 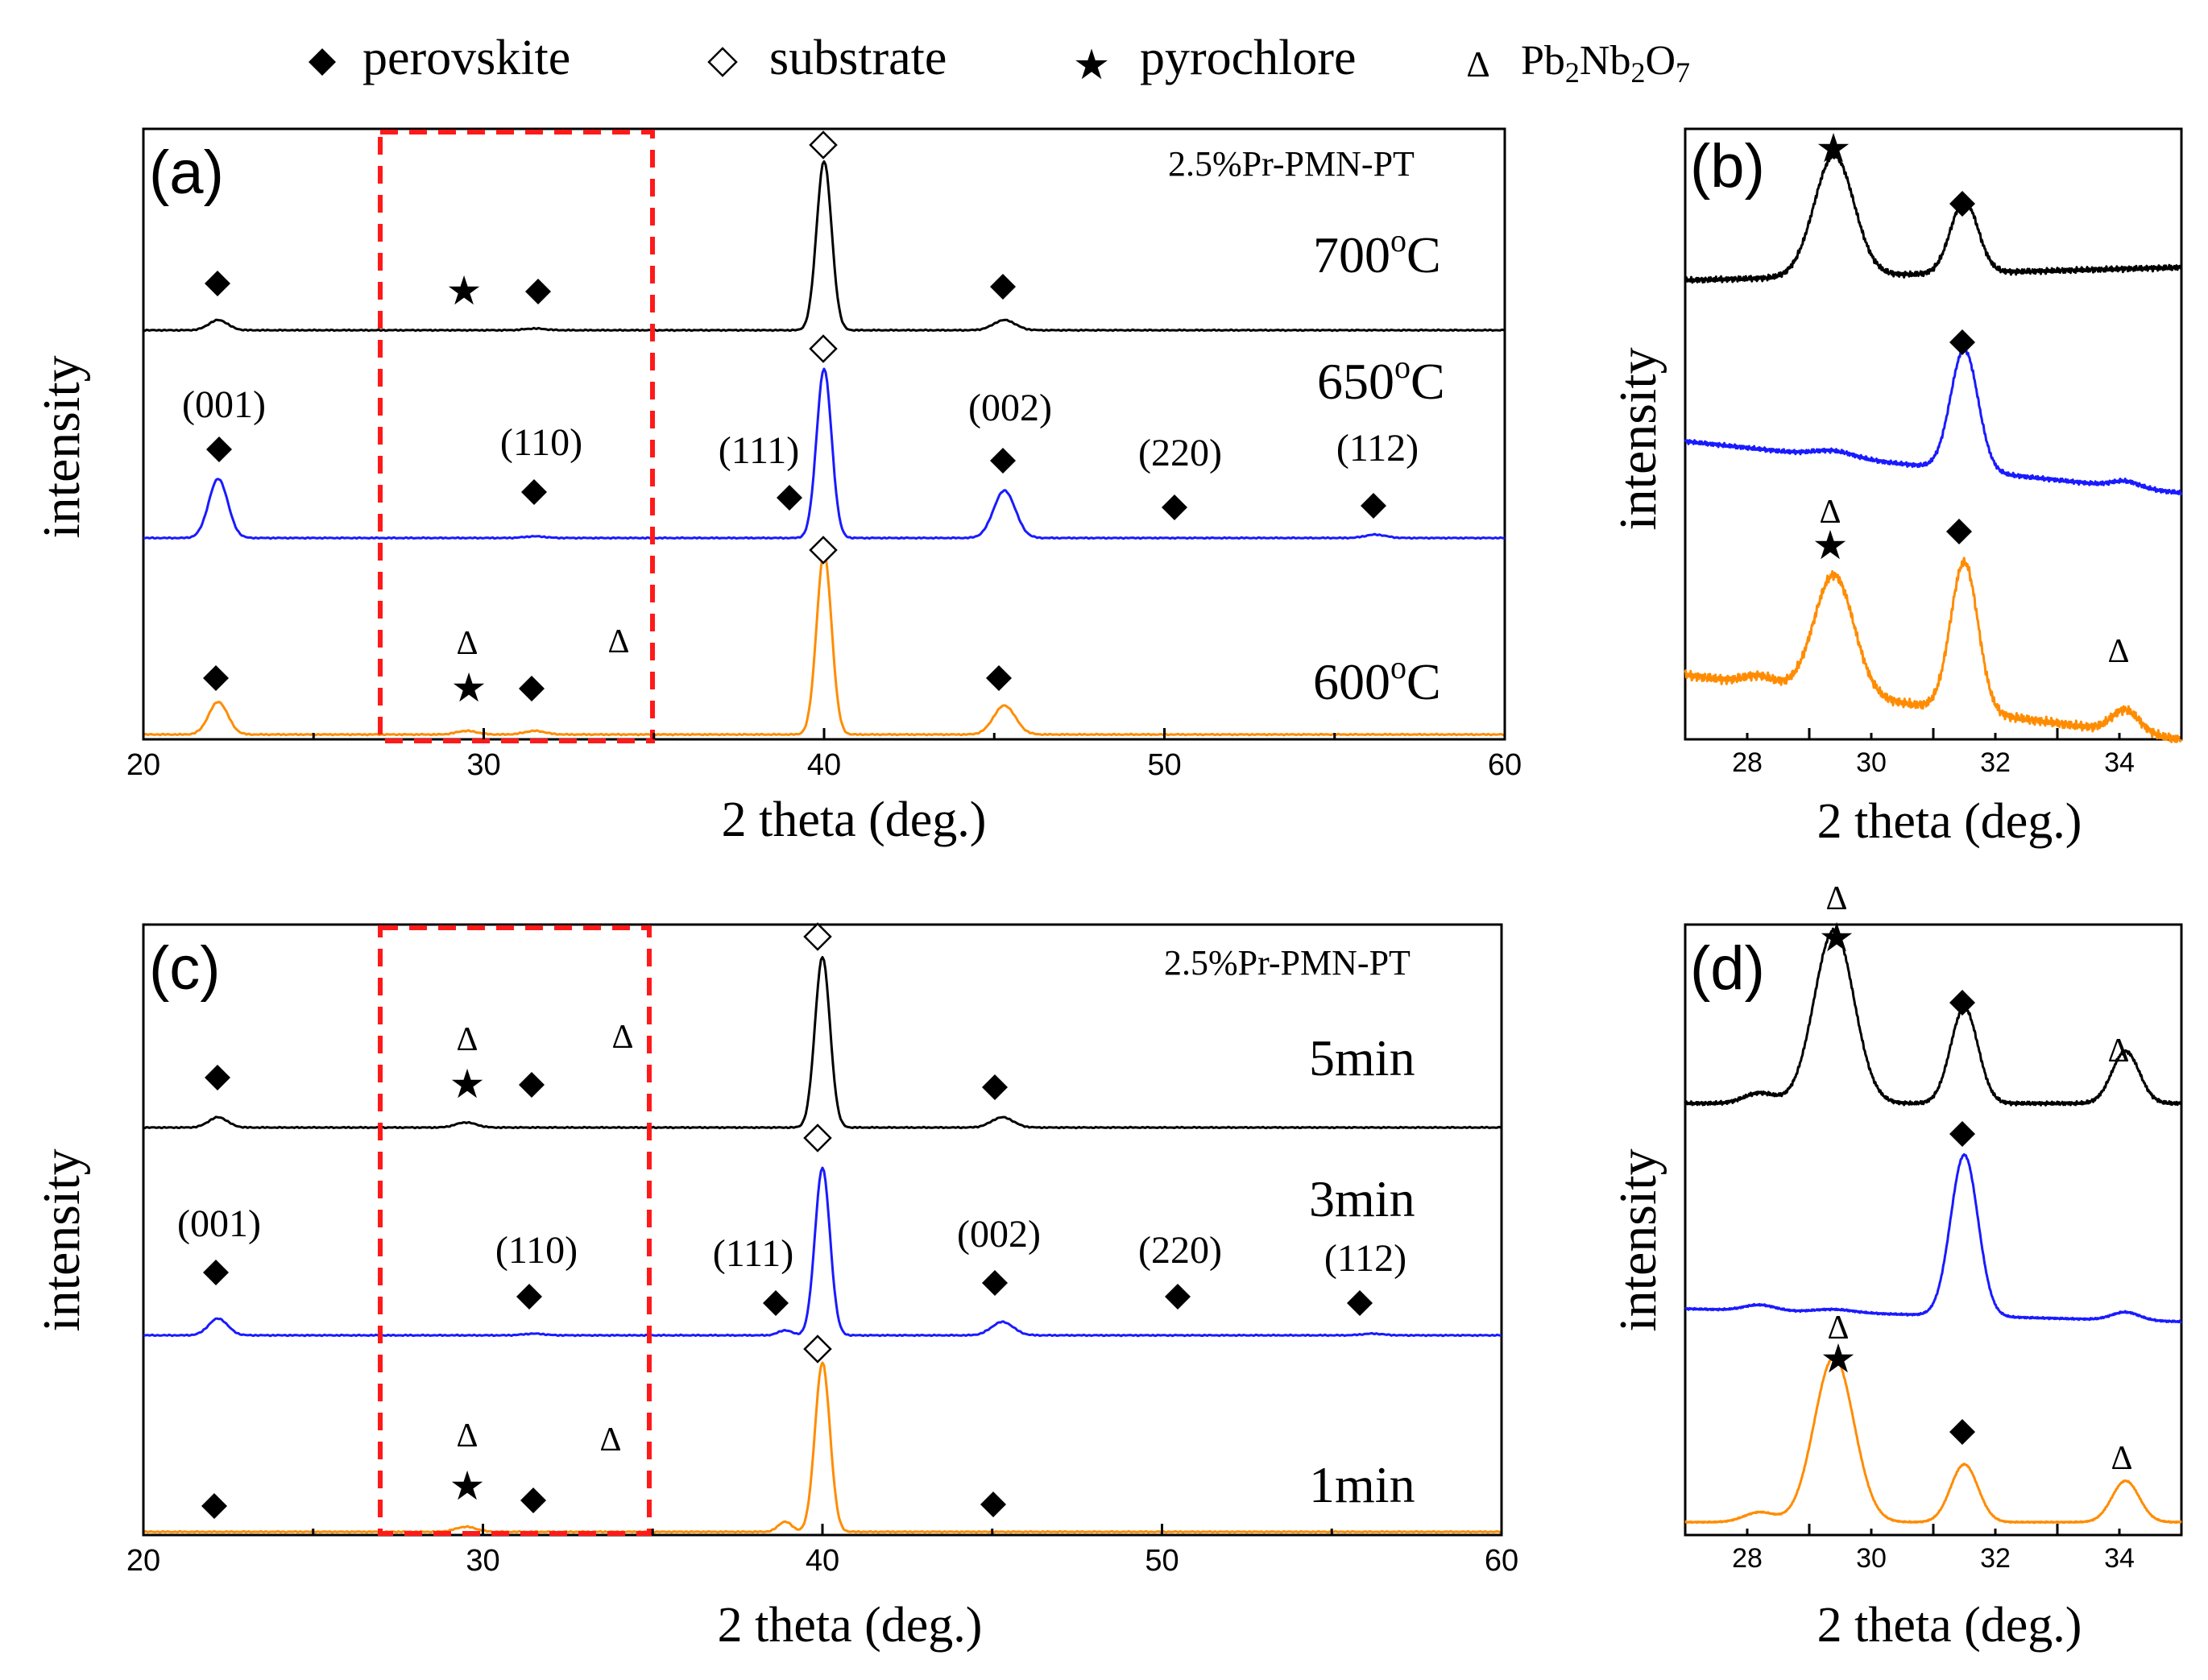 What do you see at coordinates (322, 62) in the screenshot?
I see `legend-perovskite-marker` at bounding box center [322, 62].